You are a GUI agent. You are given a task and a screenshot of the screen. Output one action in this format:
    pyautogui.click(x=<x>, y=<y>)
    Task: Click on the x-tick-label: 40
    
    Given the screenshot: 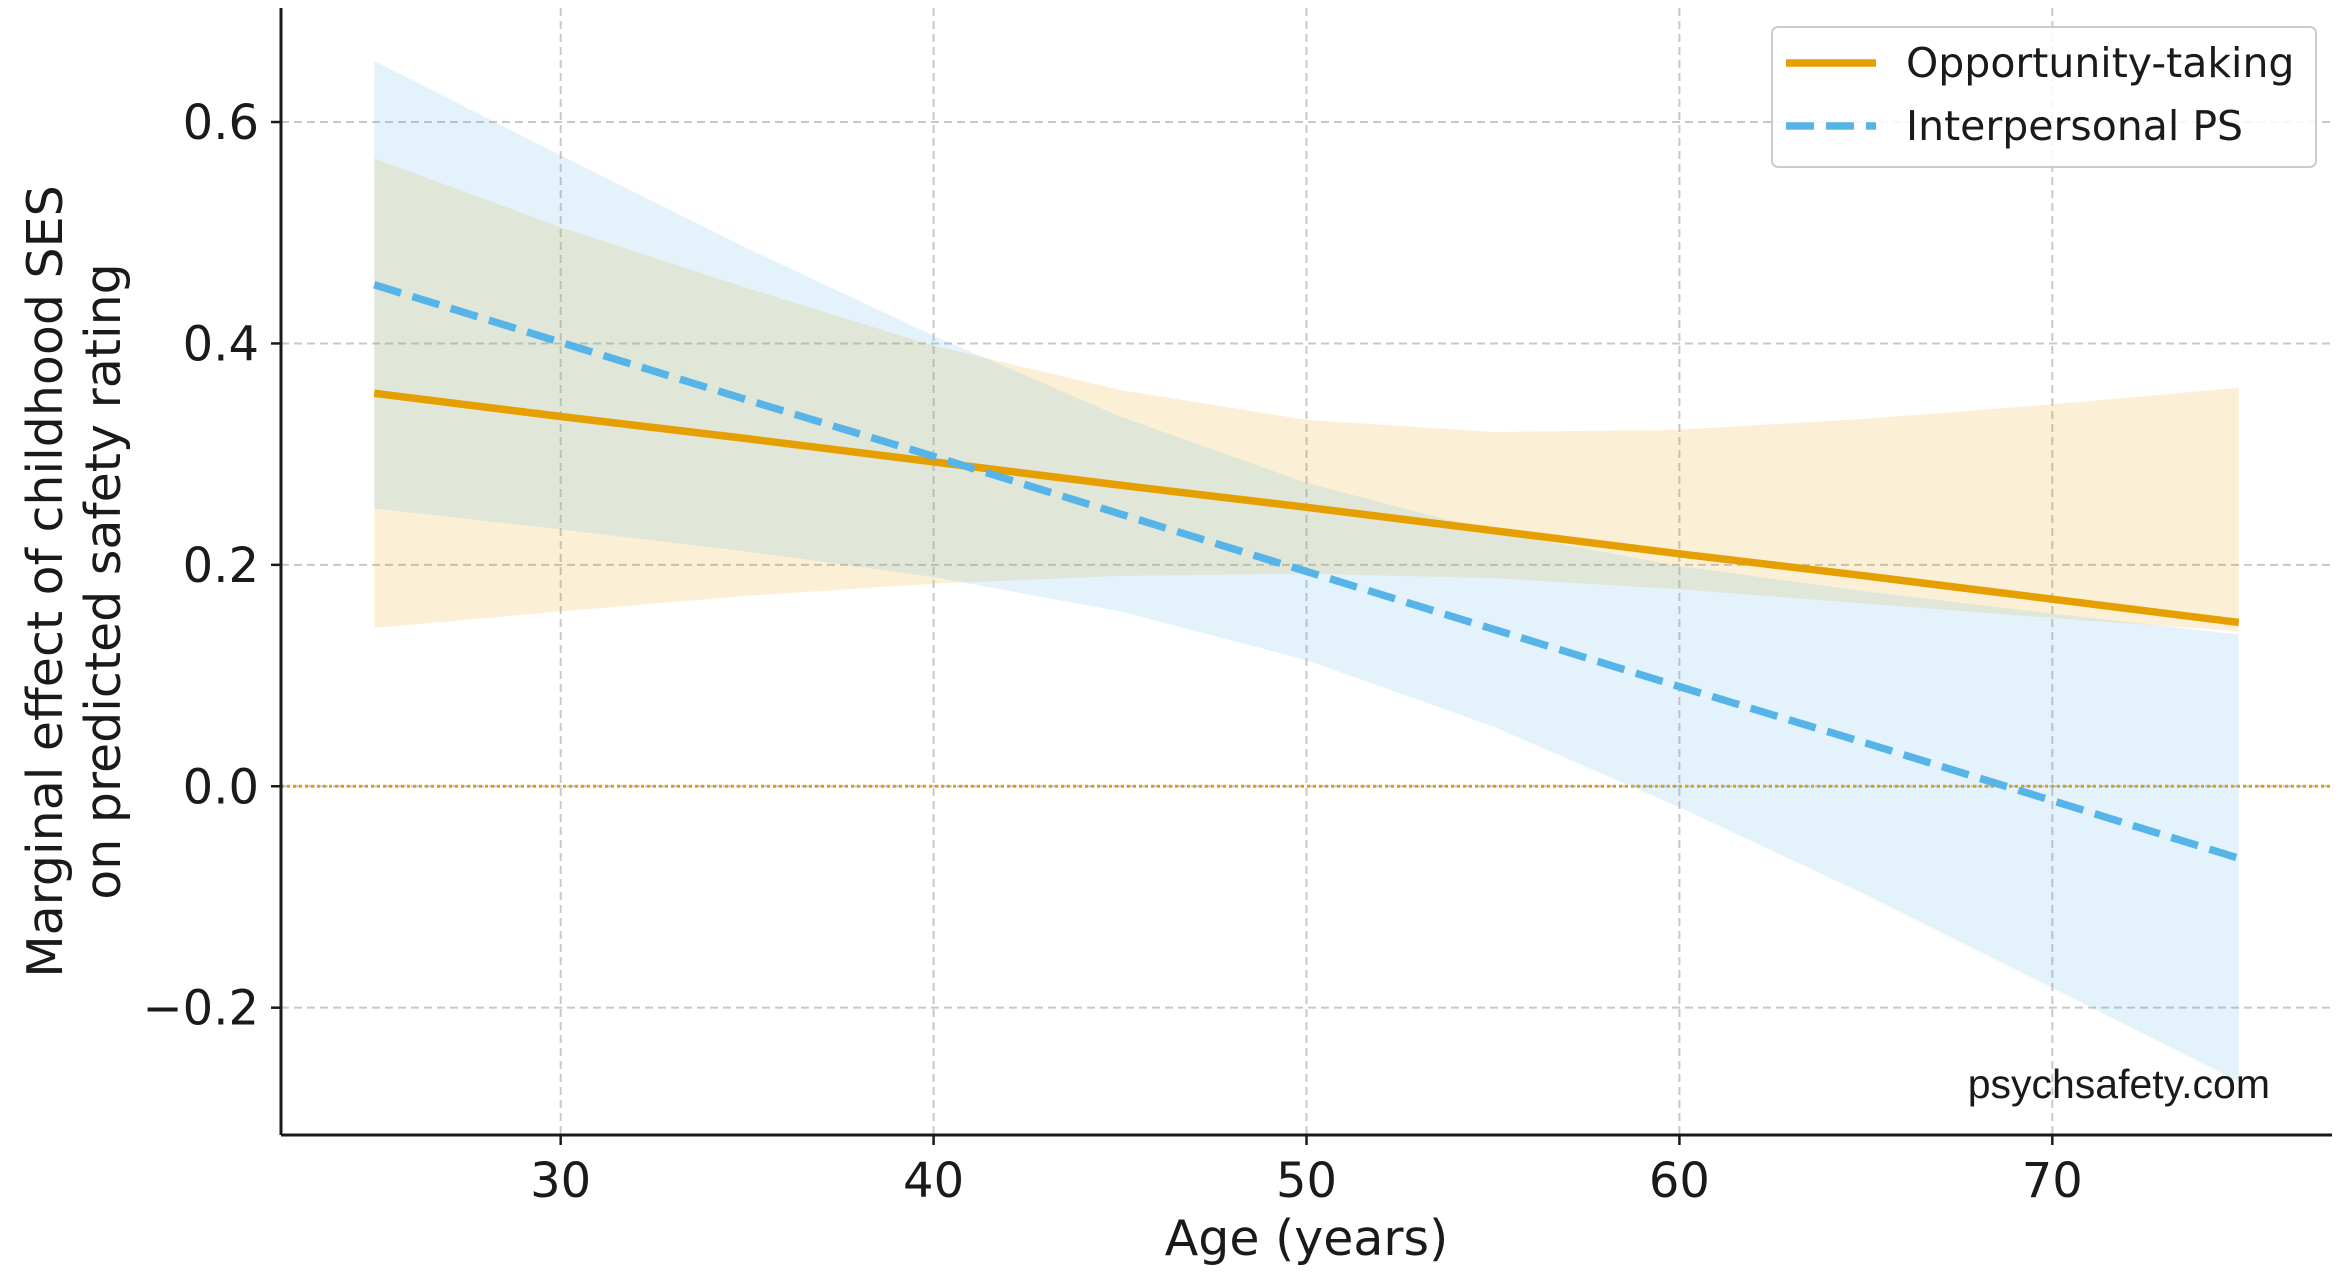 What is the action you would take?
    pyautogui.click(x=933, y=1181)
    